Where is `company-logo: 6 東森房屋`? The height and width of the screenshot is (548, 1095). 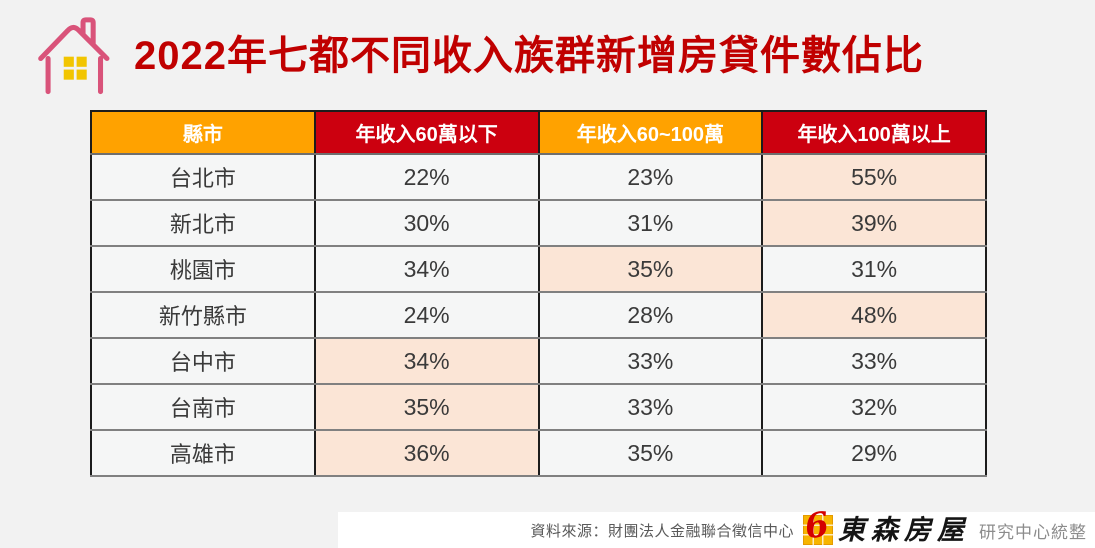
company-logo: 6 東森房屋 is located at coordinates (886, 526).